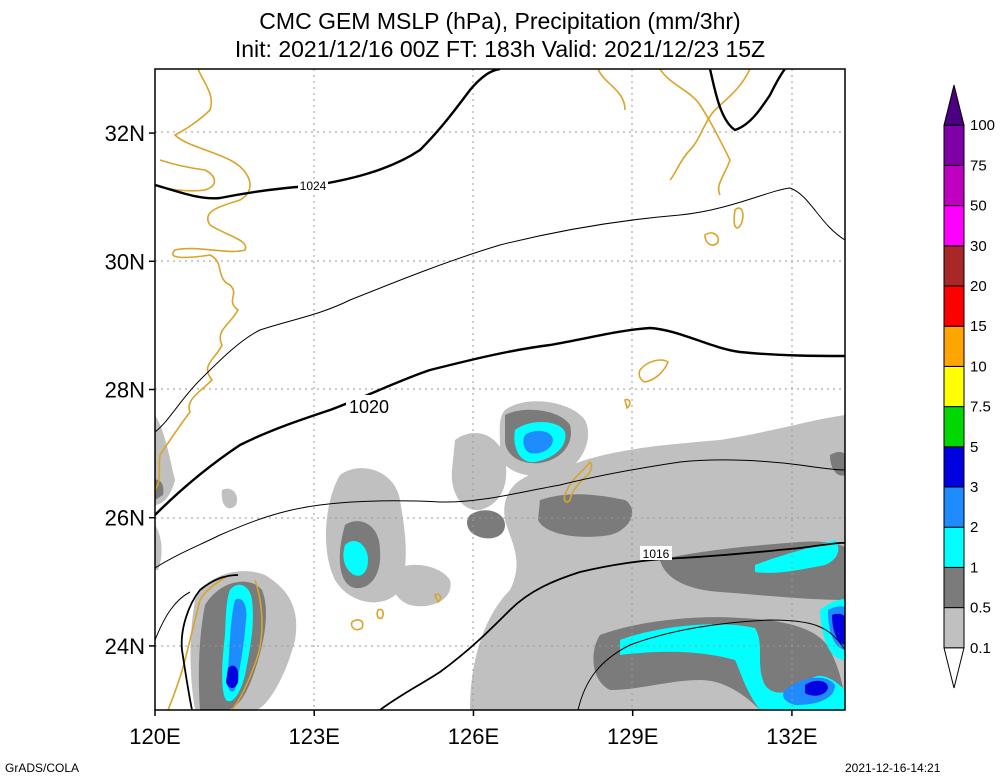 Image resolution: width=1000 pixels, height=779 pixels. I want to click on isobar-label-1024: 1024, so click(313, 186).